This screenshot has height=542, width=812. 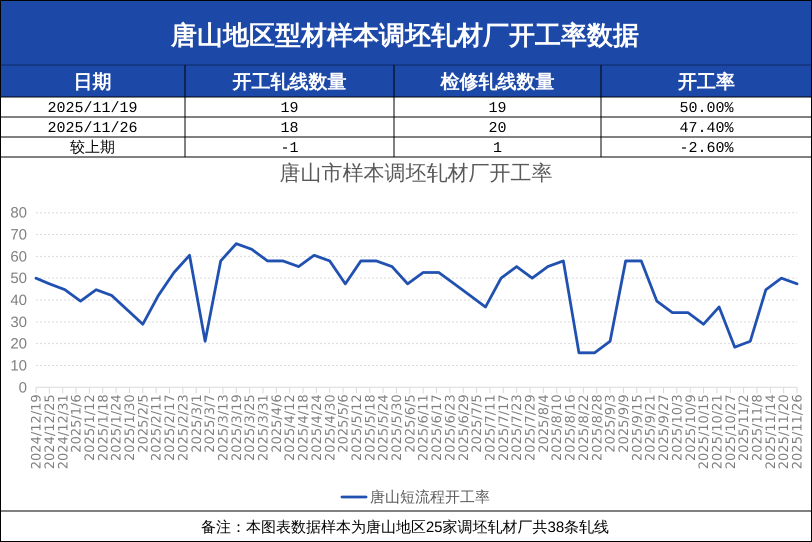 What do you see at coordinates (504, 427) in the screenshot?
I see `x-tick-label: 2025/7/17` at bounding box center [504, 427].